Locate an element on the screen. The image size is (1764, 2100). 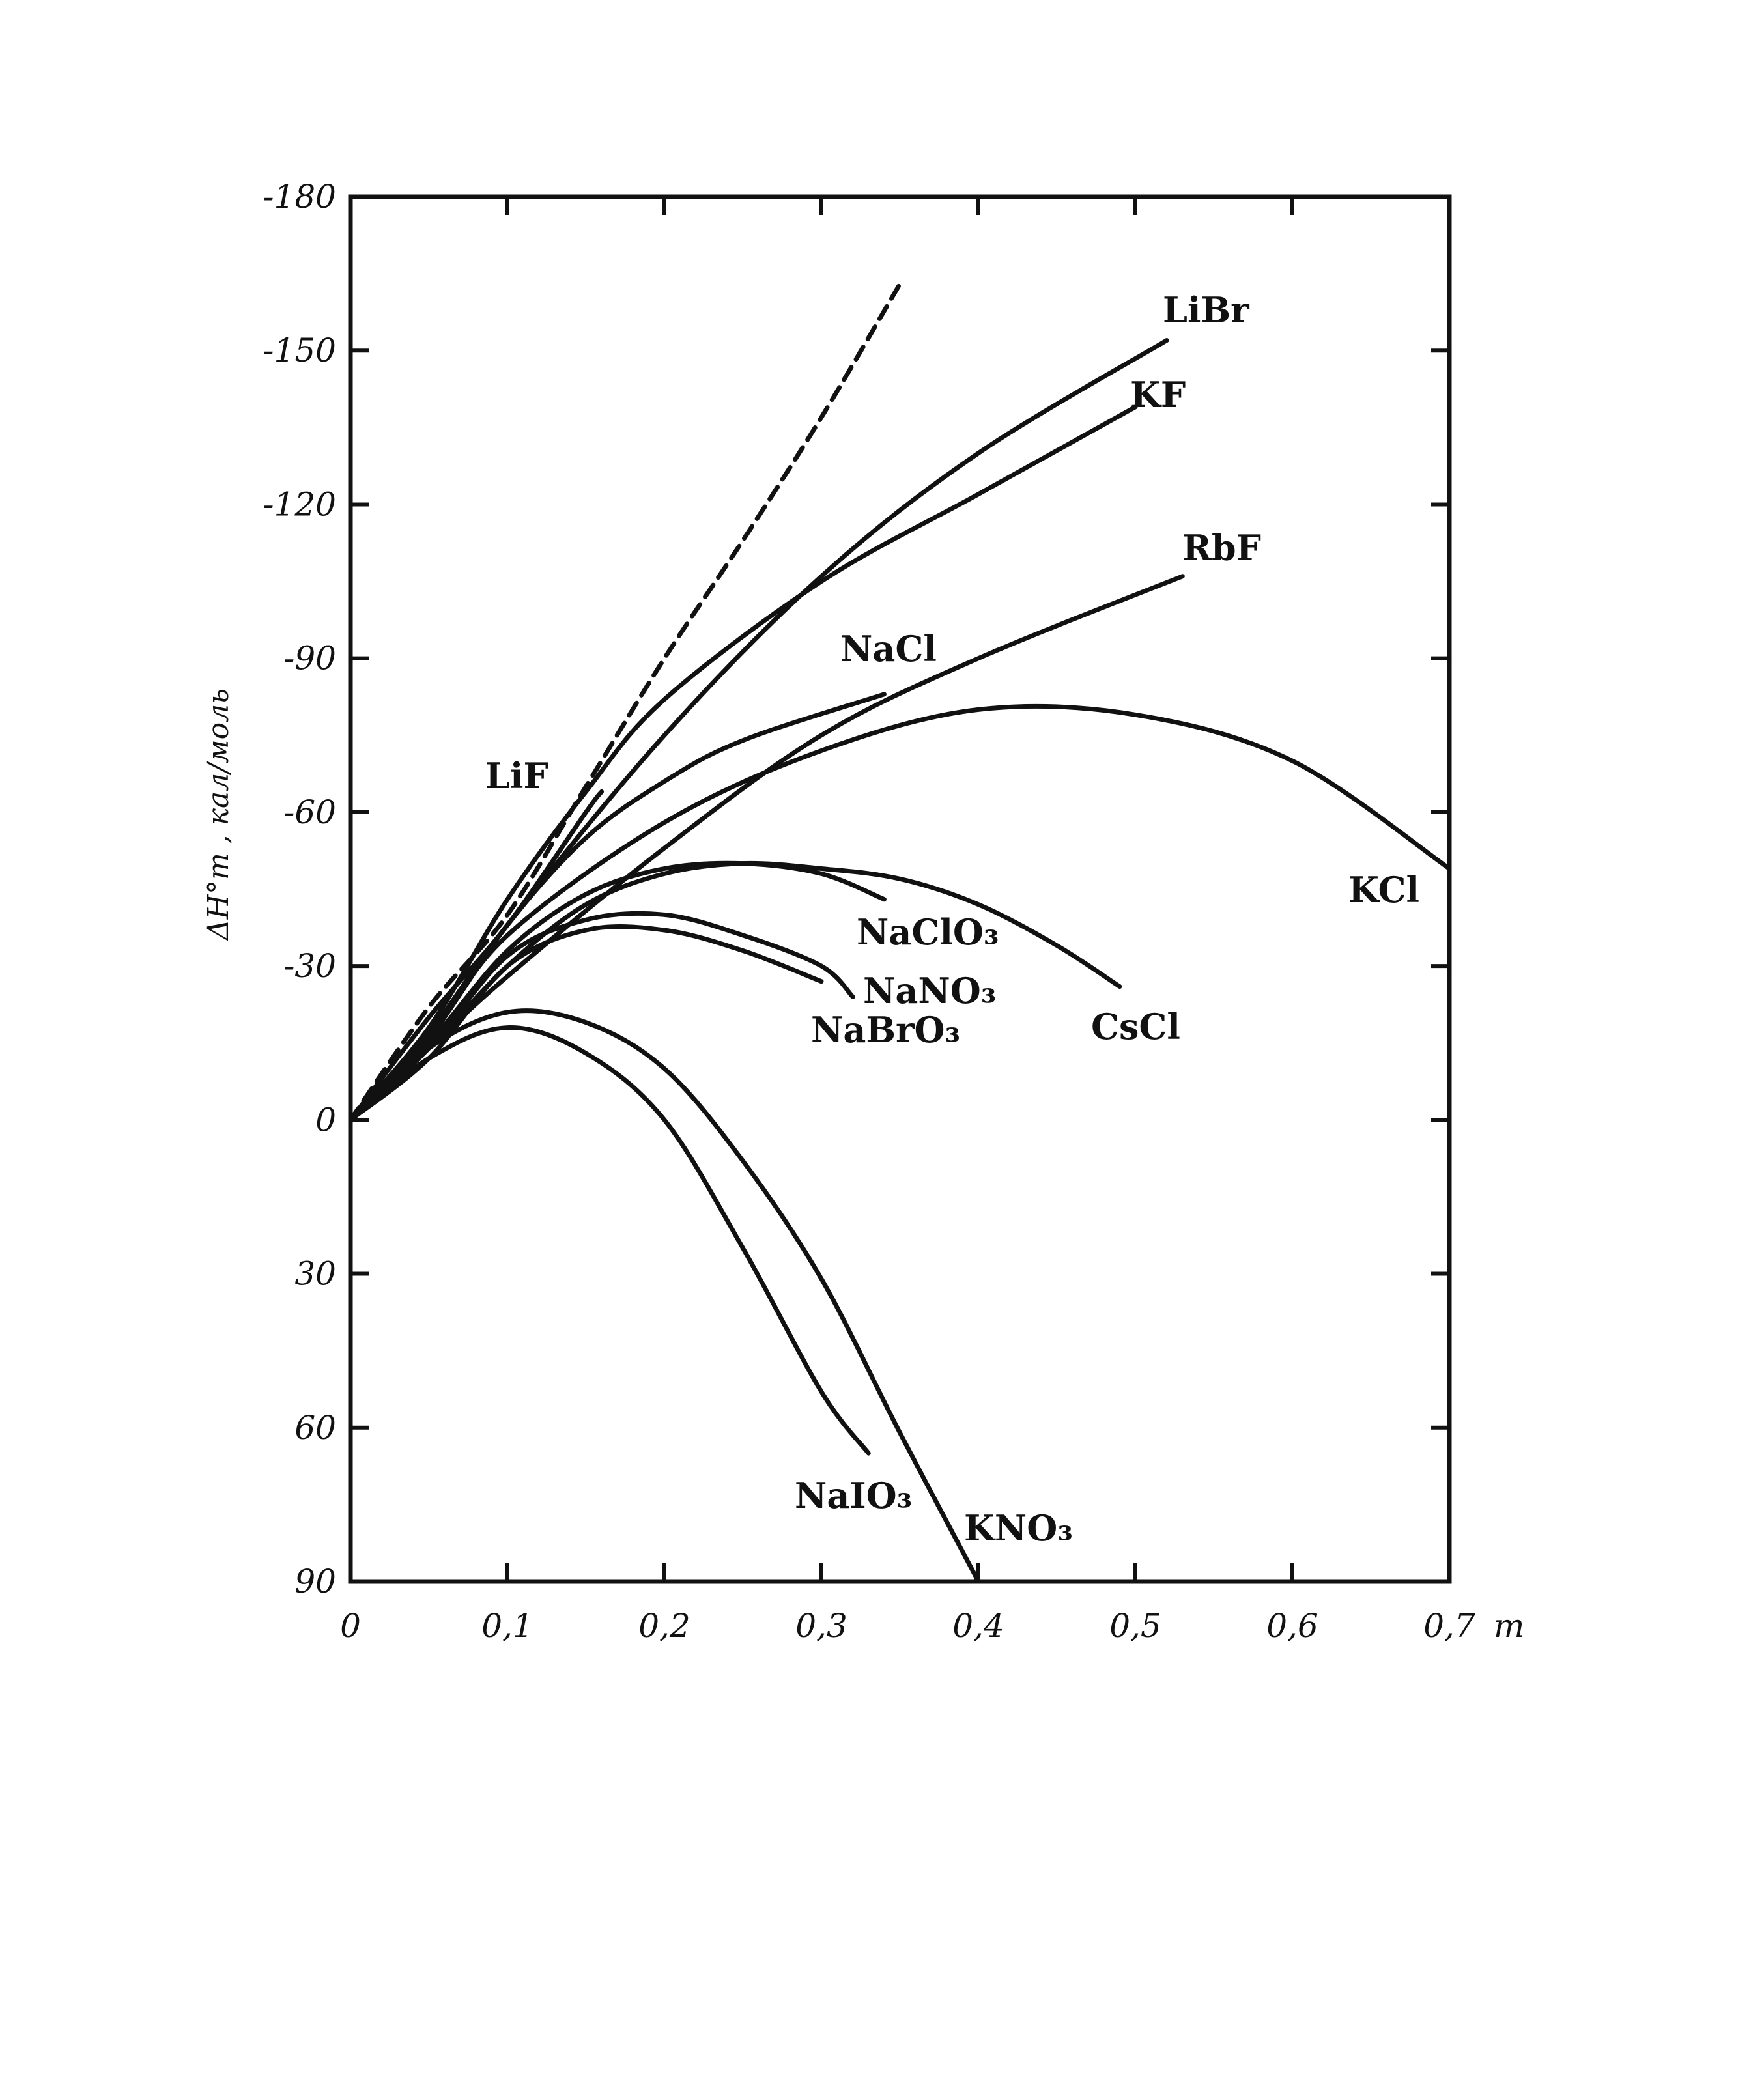
series-label-kno: KNO₃ is located at coordinates (1019, 1528).